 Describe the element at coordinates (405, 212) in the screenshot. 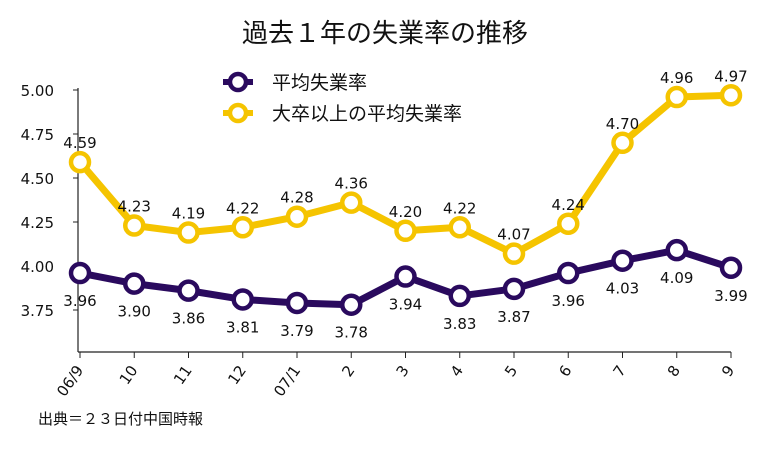

I see `series-1-data-label: 4.20` at that location.